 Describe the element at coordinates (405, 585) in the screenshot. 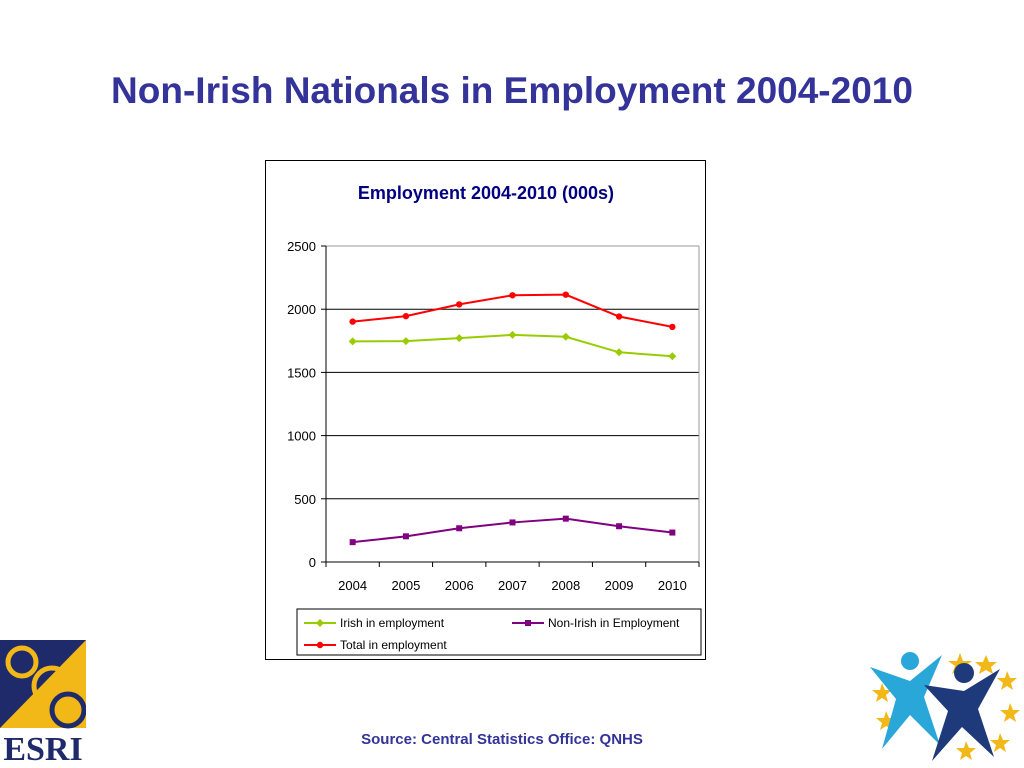

I see `x-tick-label: 2005` at that location.